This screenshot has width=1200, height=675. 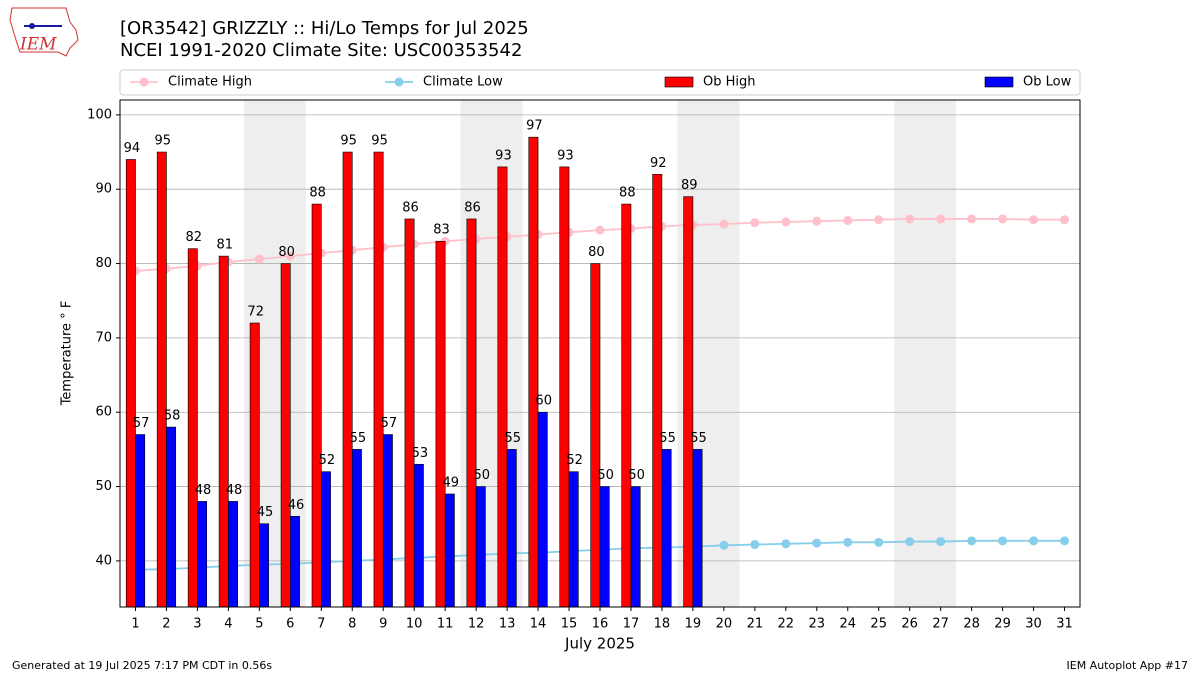 What do you see at coordinates (103, 560) in the screenshot?
I see `y-tick-label: 40` at bounding box center [103, 560].